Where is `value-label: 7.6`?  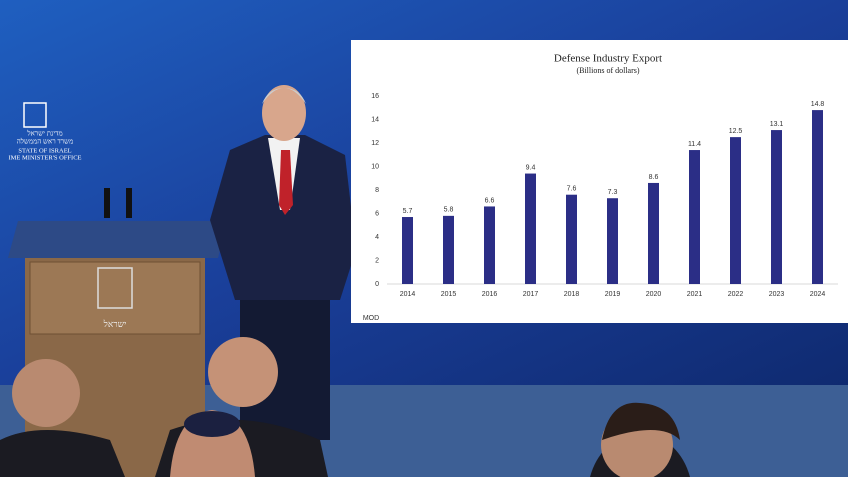 value-label: 7.6 is located at coordinates (572, 189).